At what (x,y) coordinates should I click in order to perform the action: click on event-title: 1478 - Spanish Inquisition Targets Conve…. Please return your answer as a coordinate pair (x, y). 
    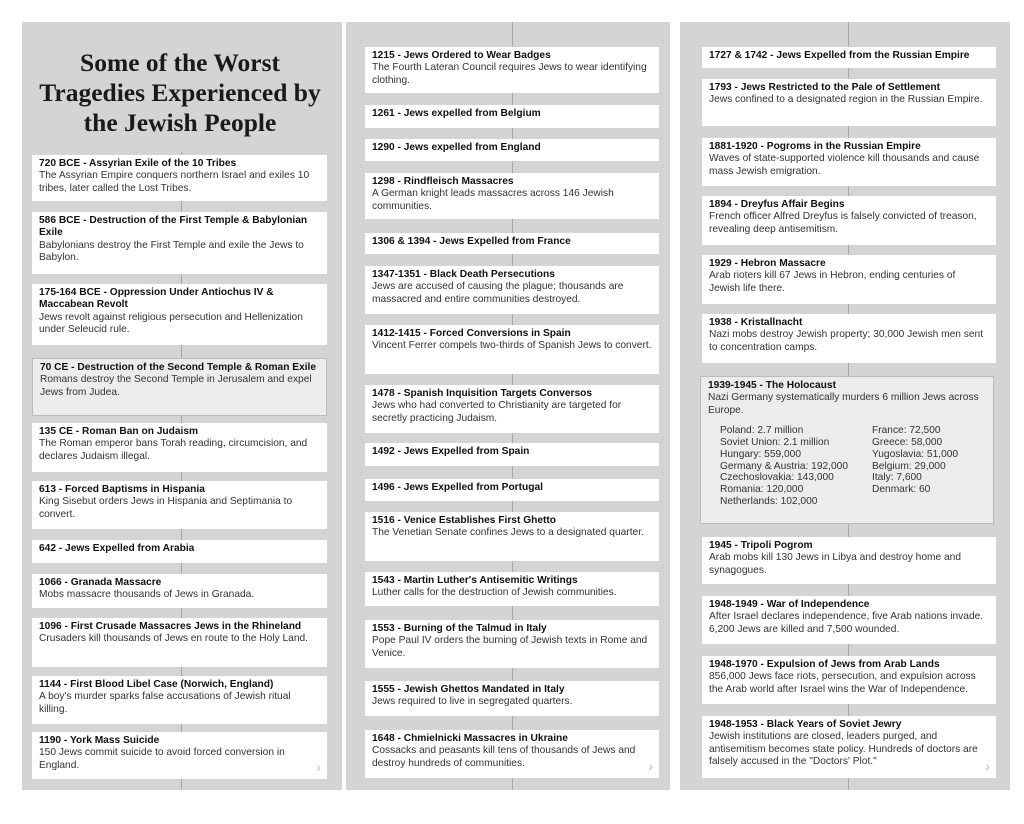
    Looking at the image, I should click on (482, 393).